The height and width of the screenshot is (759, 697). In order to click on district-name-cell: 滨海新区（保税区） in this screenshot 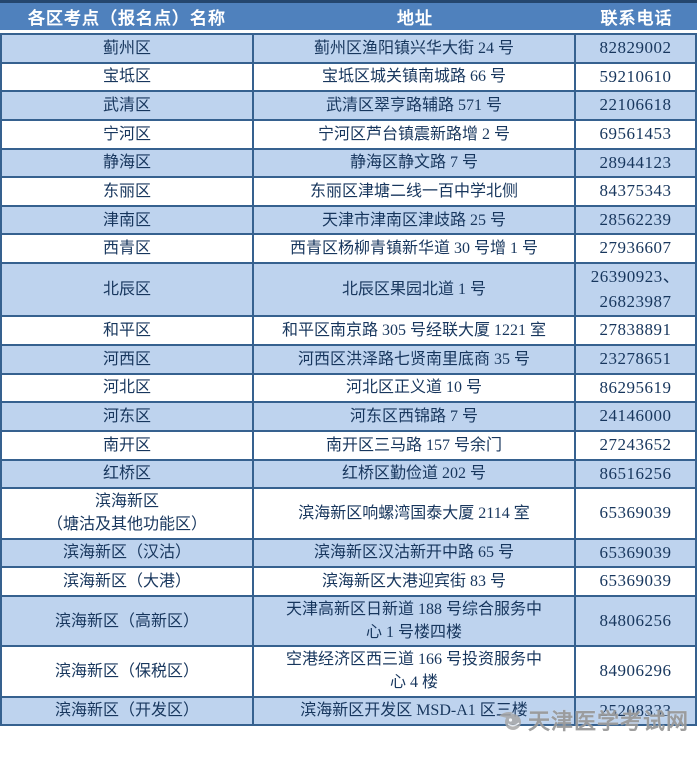, I will do `click(127, 672)`.